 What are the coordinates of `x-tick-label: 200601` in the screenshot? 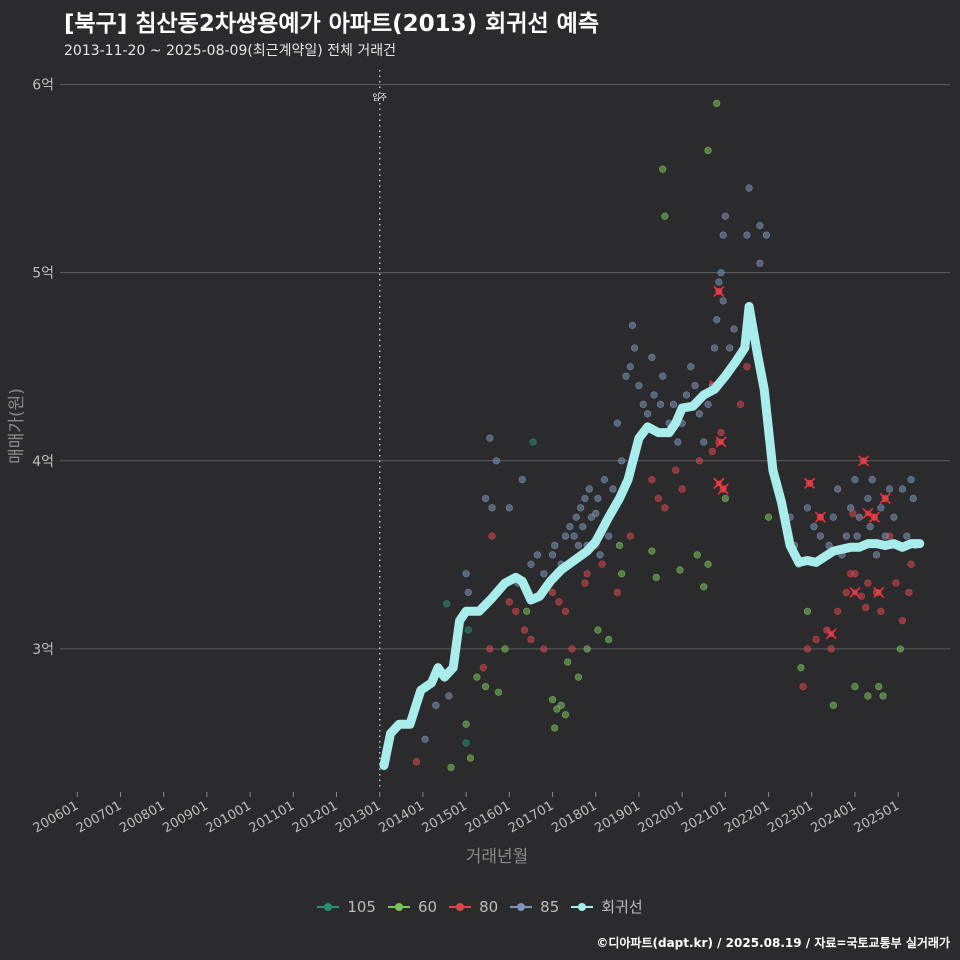 It's located at (56, 817).